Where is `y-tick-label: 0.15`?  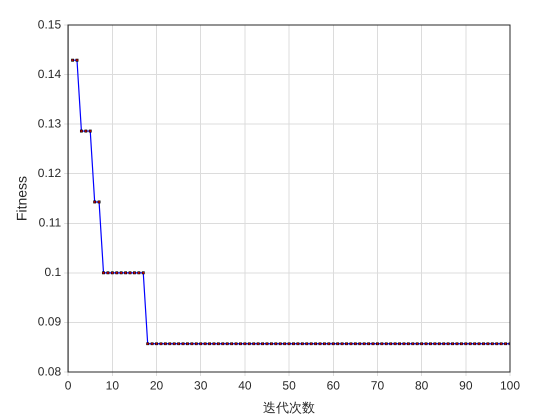
y-tick-label: 0.15 is located at coordinates (50, 24).